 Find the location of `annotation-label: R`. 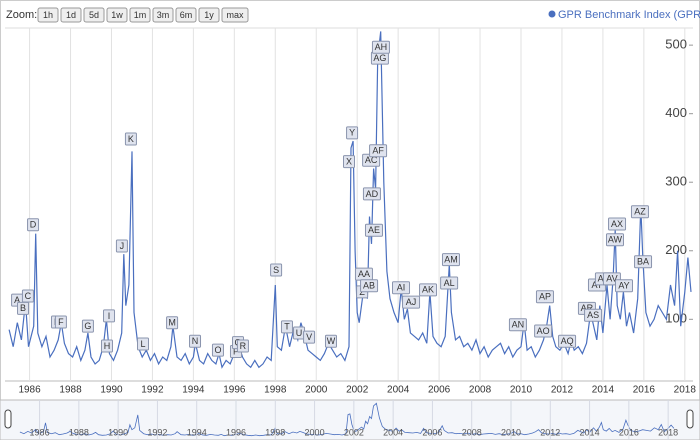

annotation-label: R is located at coordinates (243, 346).